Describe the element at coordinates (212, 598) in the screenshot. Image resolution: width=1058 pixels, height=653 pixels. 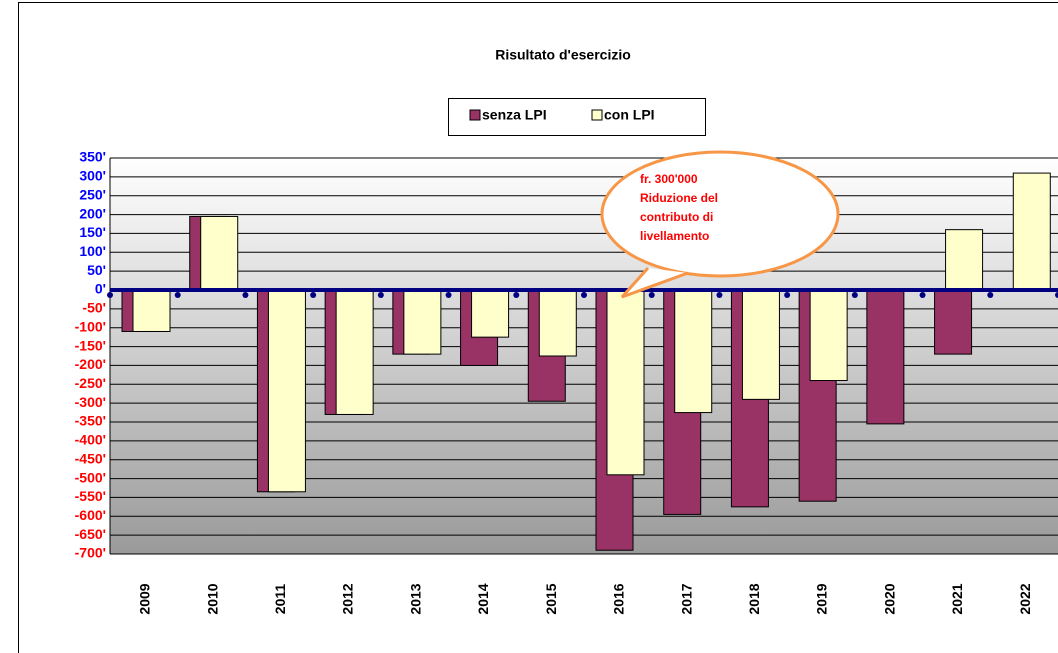
I see `x-tick-label: 2010` at that location.